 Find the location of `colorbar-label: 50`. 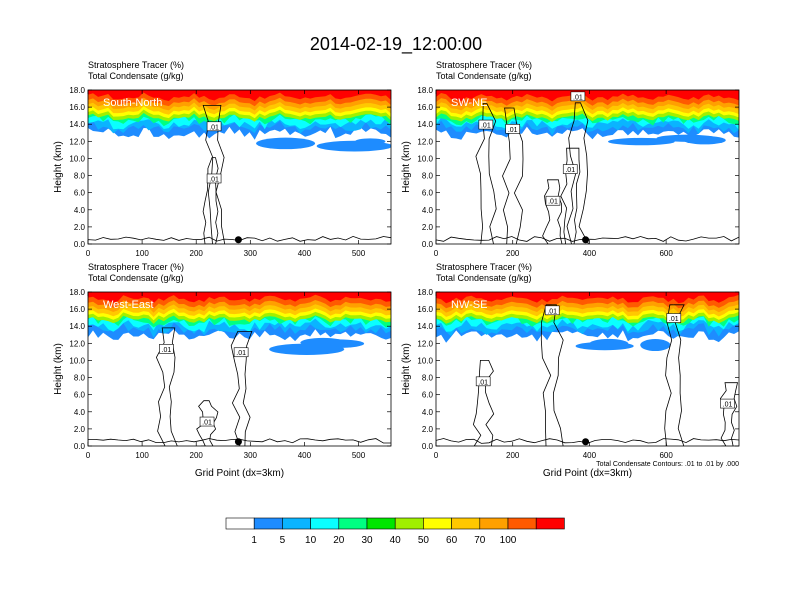

colorbar-label: 50 is located at coordinates (424, 540).